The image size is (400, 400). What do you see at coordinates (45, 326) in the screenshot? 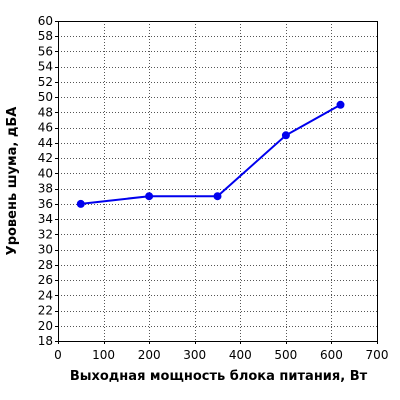
I see `y-tick-label: 20` at bounding box center [45, 326].